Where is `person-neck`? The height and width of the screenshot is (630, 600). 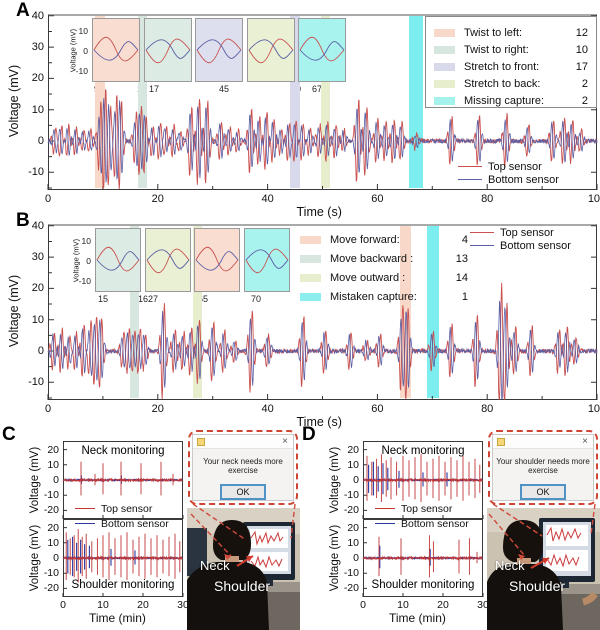 person-neck is located at coordinates (232, 561).